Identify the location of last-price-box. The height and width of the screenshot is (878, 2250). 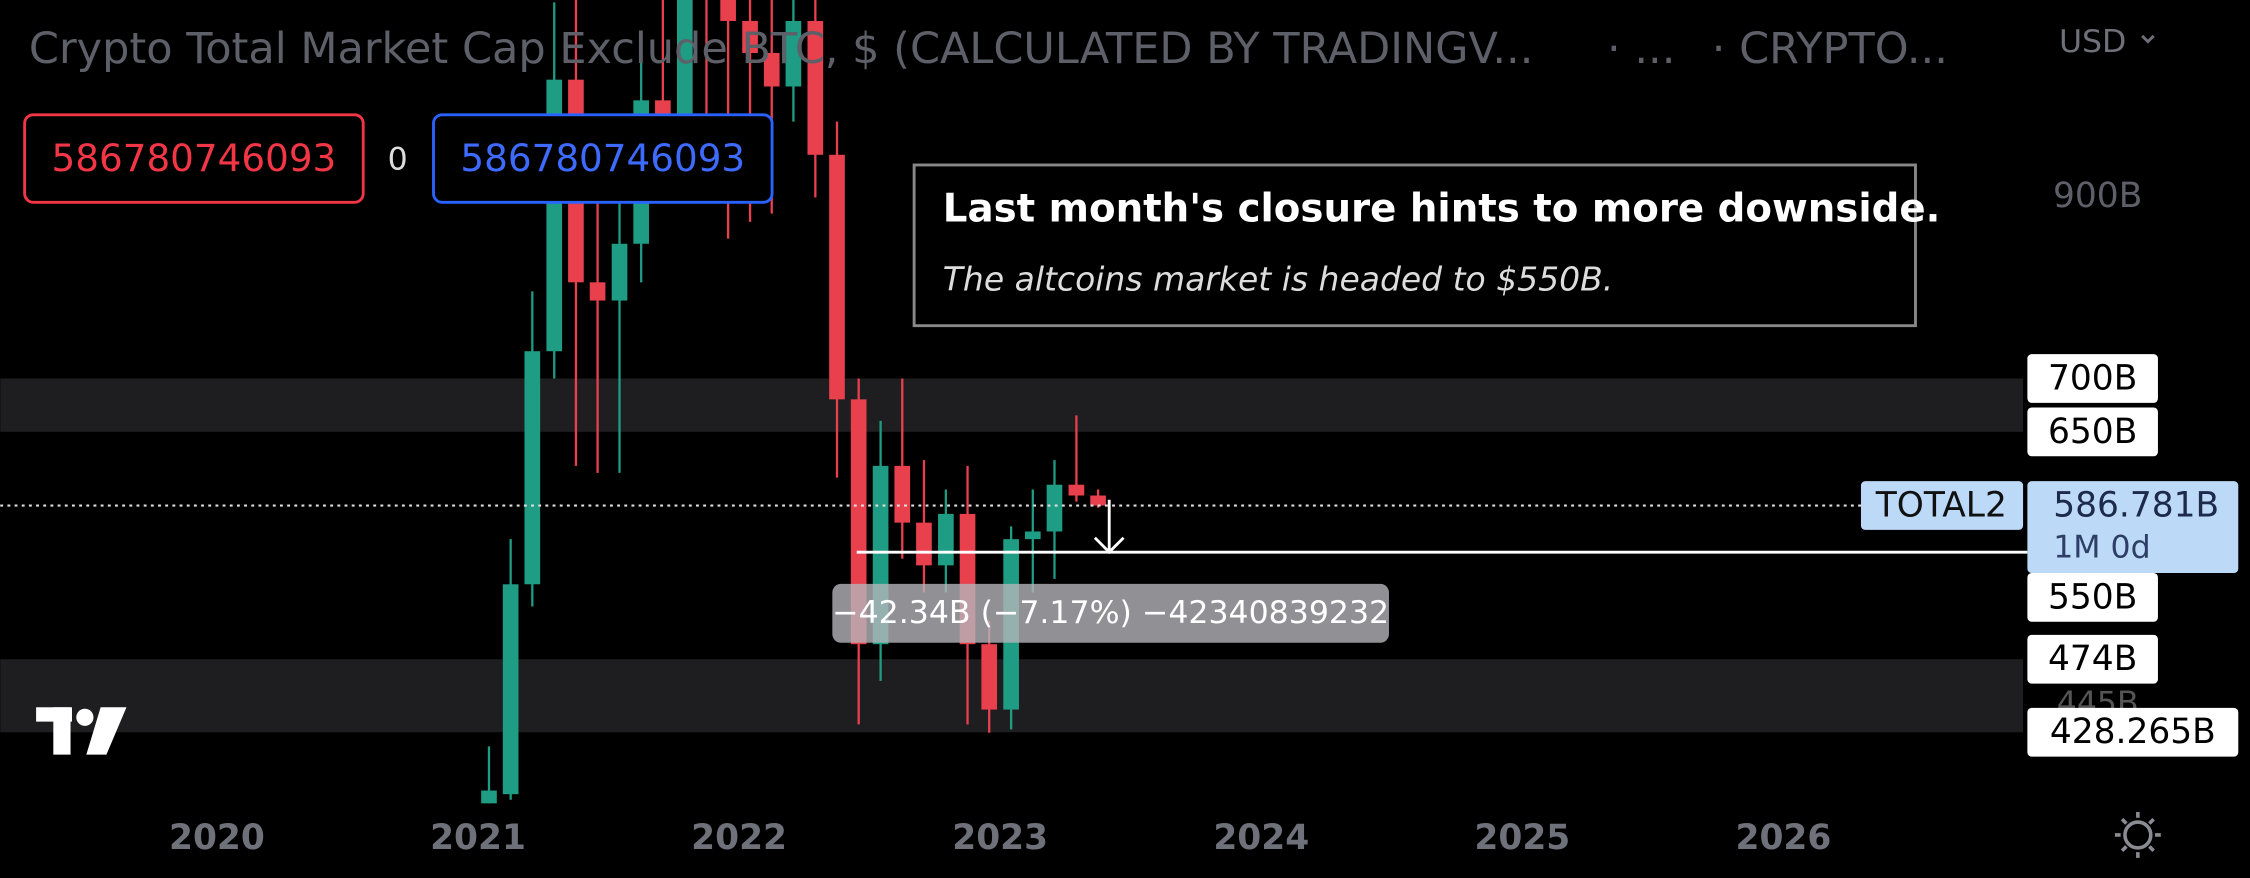
(2133, 527).